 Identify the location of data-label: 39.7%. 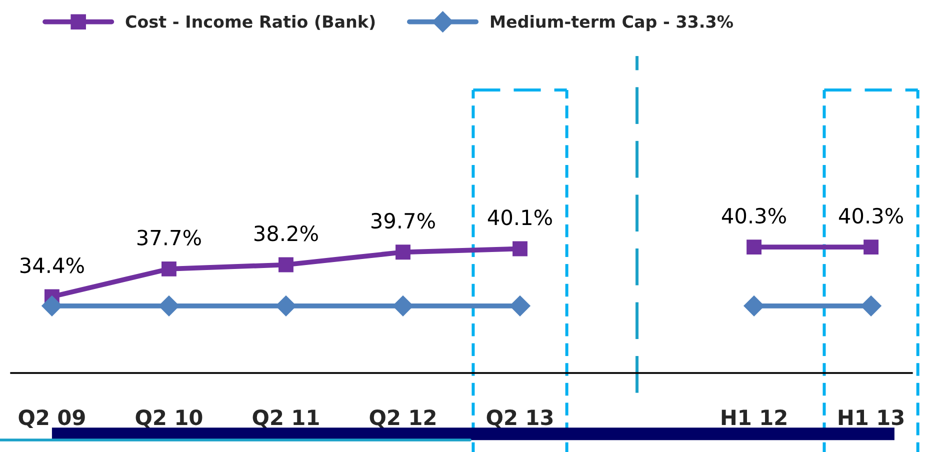
(403, 220).